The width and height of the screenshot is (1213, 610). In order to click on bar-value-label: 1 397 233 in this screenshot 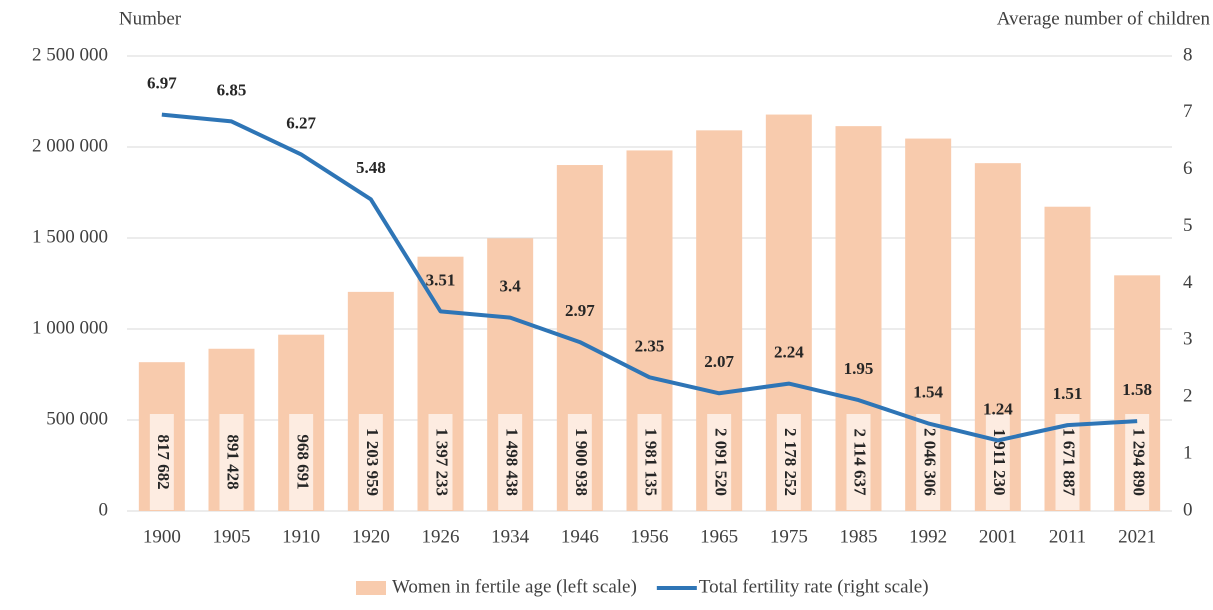, I will do `click(442, 462)`.